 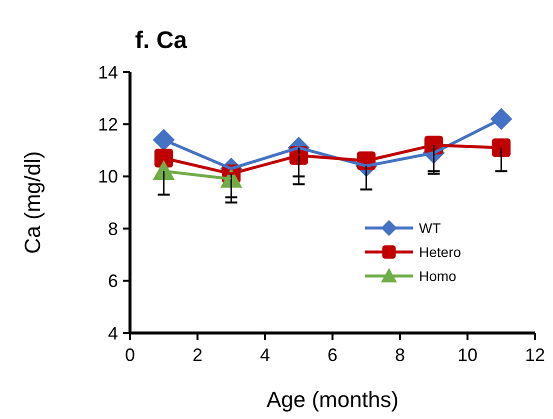 I want to click on y-tick-label: 12, so click(x=108, y=124).